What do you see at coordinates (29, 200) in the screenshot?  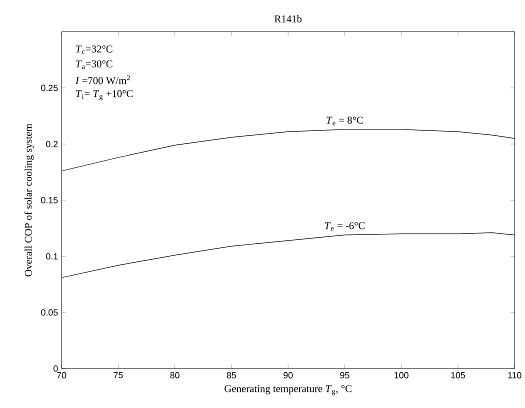 I see `y-axis-title: Overall COP of solar cooling system` at bounding box center [29, 200].